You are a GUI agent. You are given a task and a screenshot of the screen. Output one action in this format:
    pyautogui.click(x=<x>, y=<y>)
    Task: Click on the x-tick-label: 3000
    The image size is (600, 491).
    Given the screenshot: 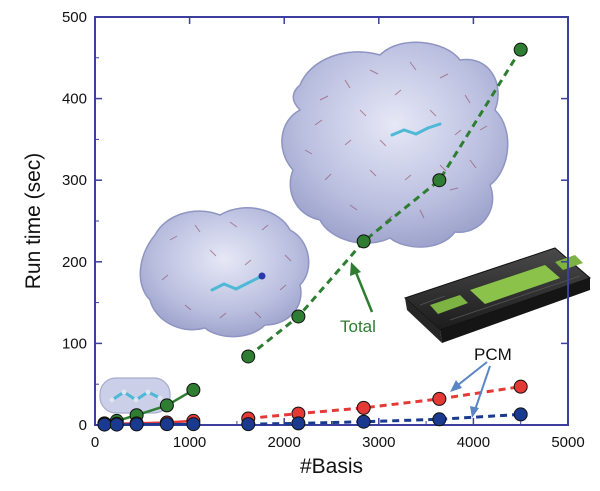 What is the action you would take?
    pyautogui.click(x=378, y=442)
    